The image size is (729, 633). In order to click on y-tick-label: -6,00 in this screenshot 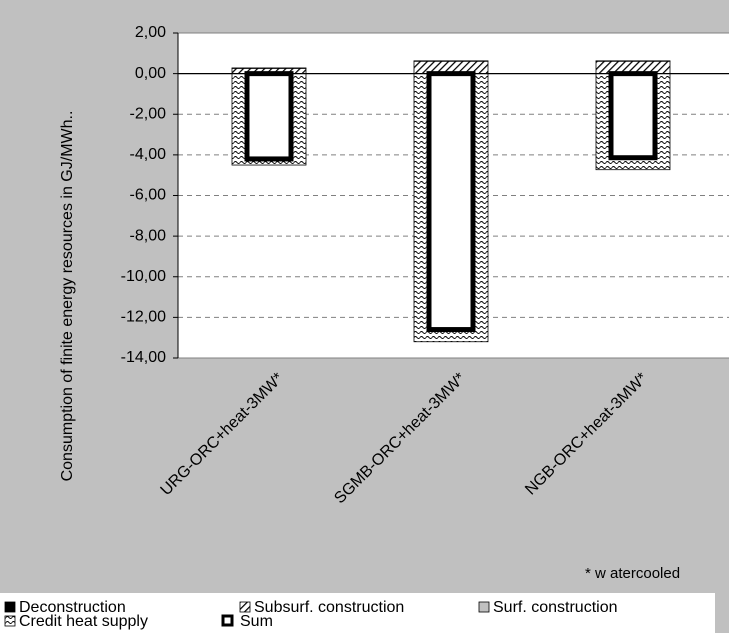, I will do `click(148, 195)`.